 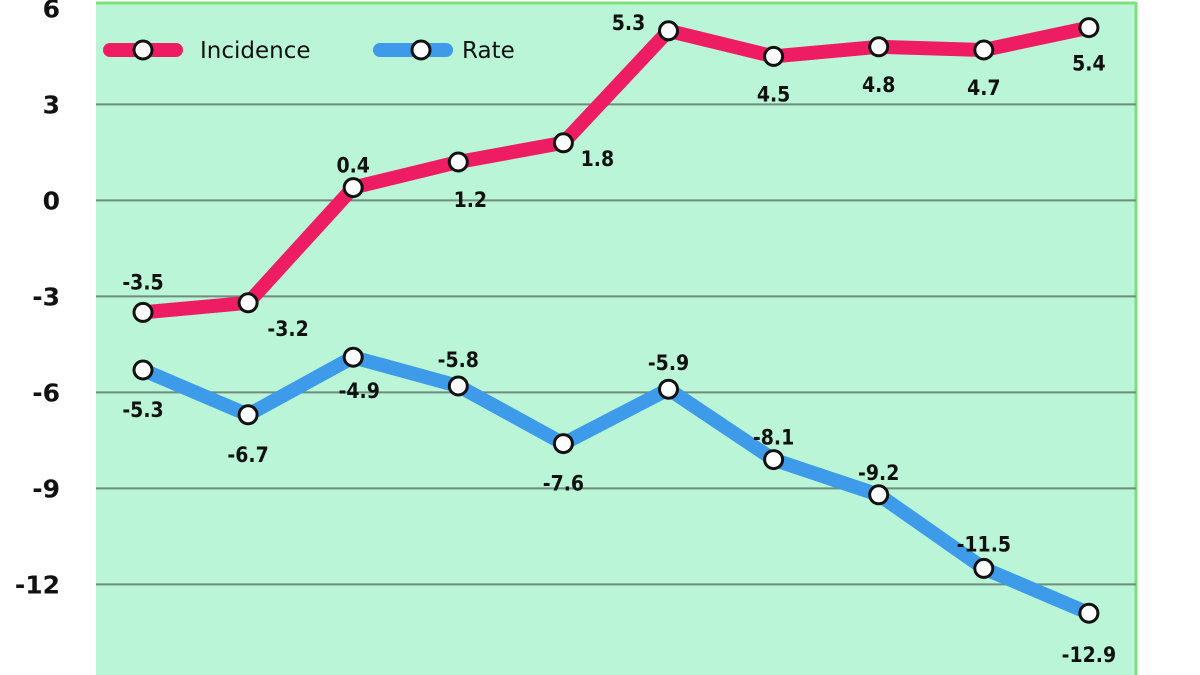 I want to click on data-label: -5.9, so click(x=668, y=363).